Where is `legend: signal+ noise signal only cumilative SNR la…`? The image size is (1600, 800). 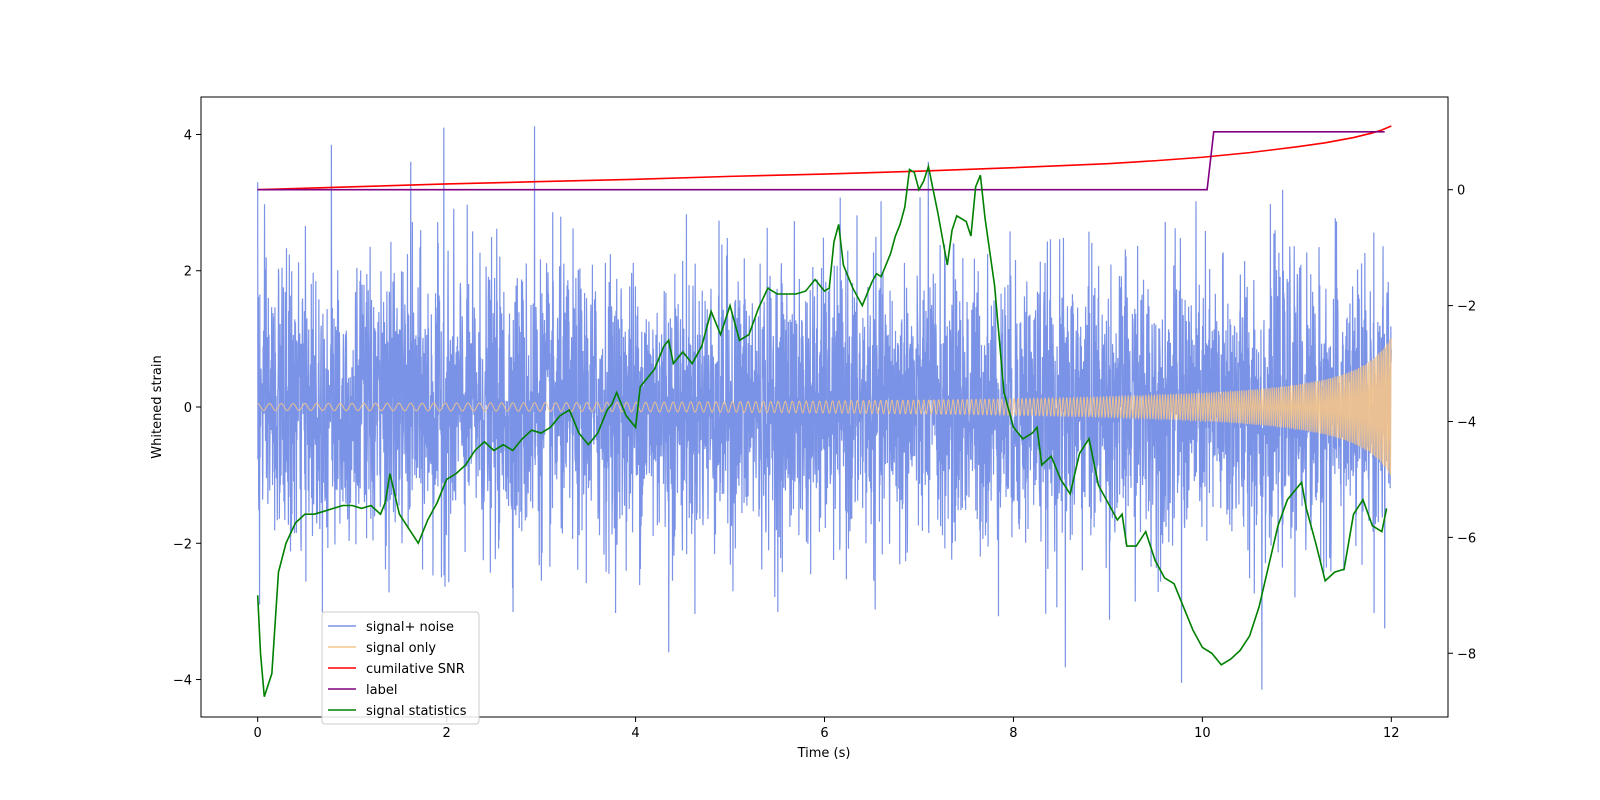
legend: signal+ noise signal only cumilative SNR la… is located at coordinates (400, 668).